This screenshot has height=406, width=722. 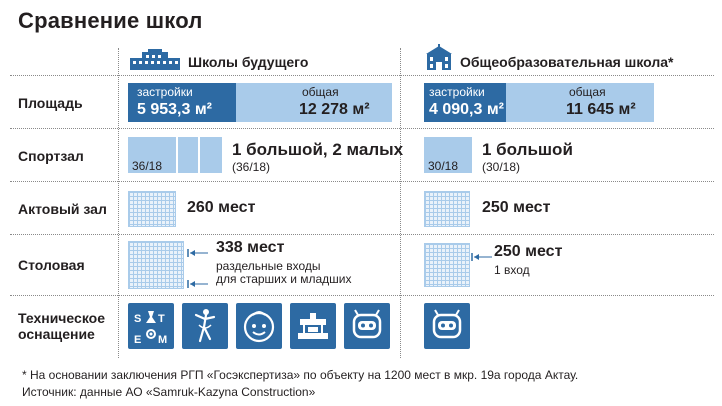 What do you see at coordinates (318, 149) in the screenshot?
I see `gym-description: 1 большой, 2 малых` at bounding box center [318, 149].